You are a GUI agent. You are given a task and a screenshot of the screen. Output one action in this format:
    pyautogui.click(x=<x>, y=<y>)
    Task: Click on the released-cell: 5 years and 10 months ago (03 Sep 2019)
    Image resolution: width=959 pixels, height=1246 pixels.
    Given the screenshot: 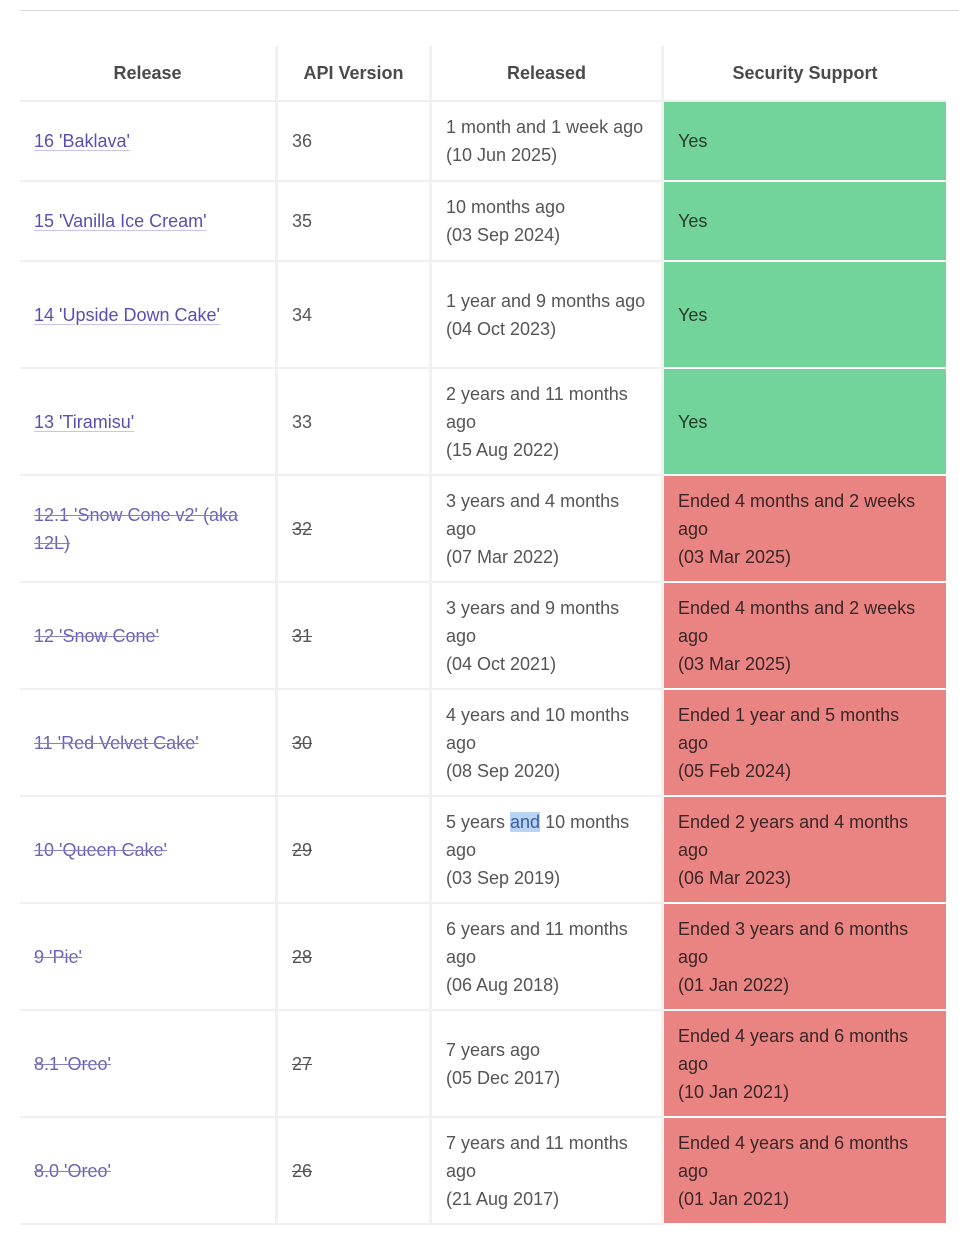 What is the action you would take?
    pyautogui.click(x=548, y=850)
    